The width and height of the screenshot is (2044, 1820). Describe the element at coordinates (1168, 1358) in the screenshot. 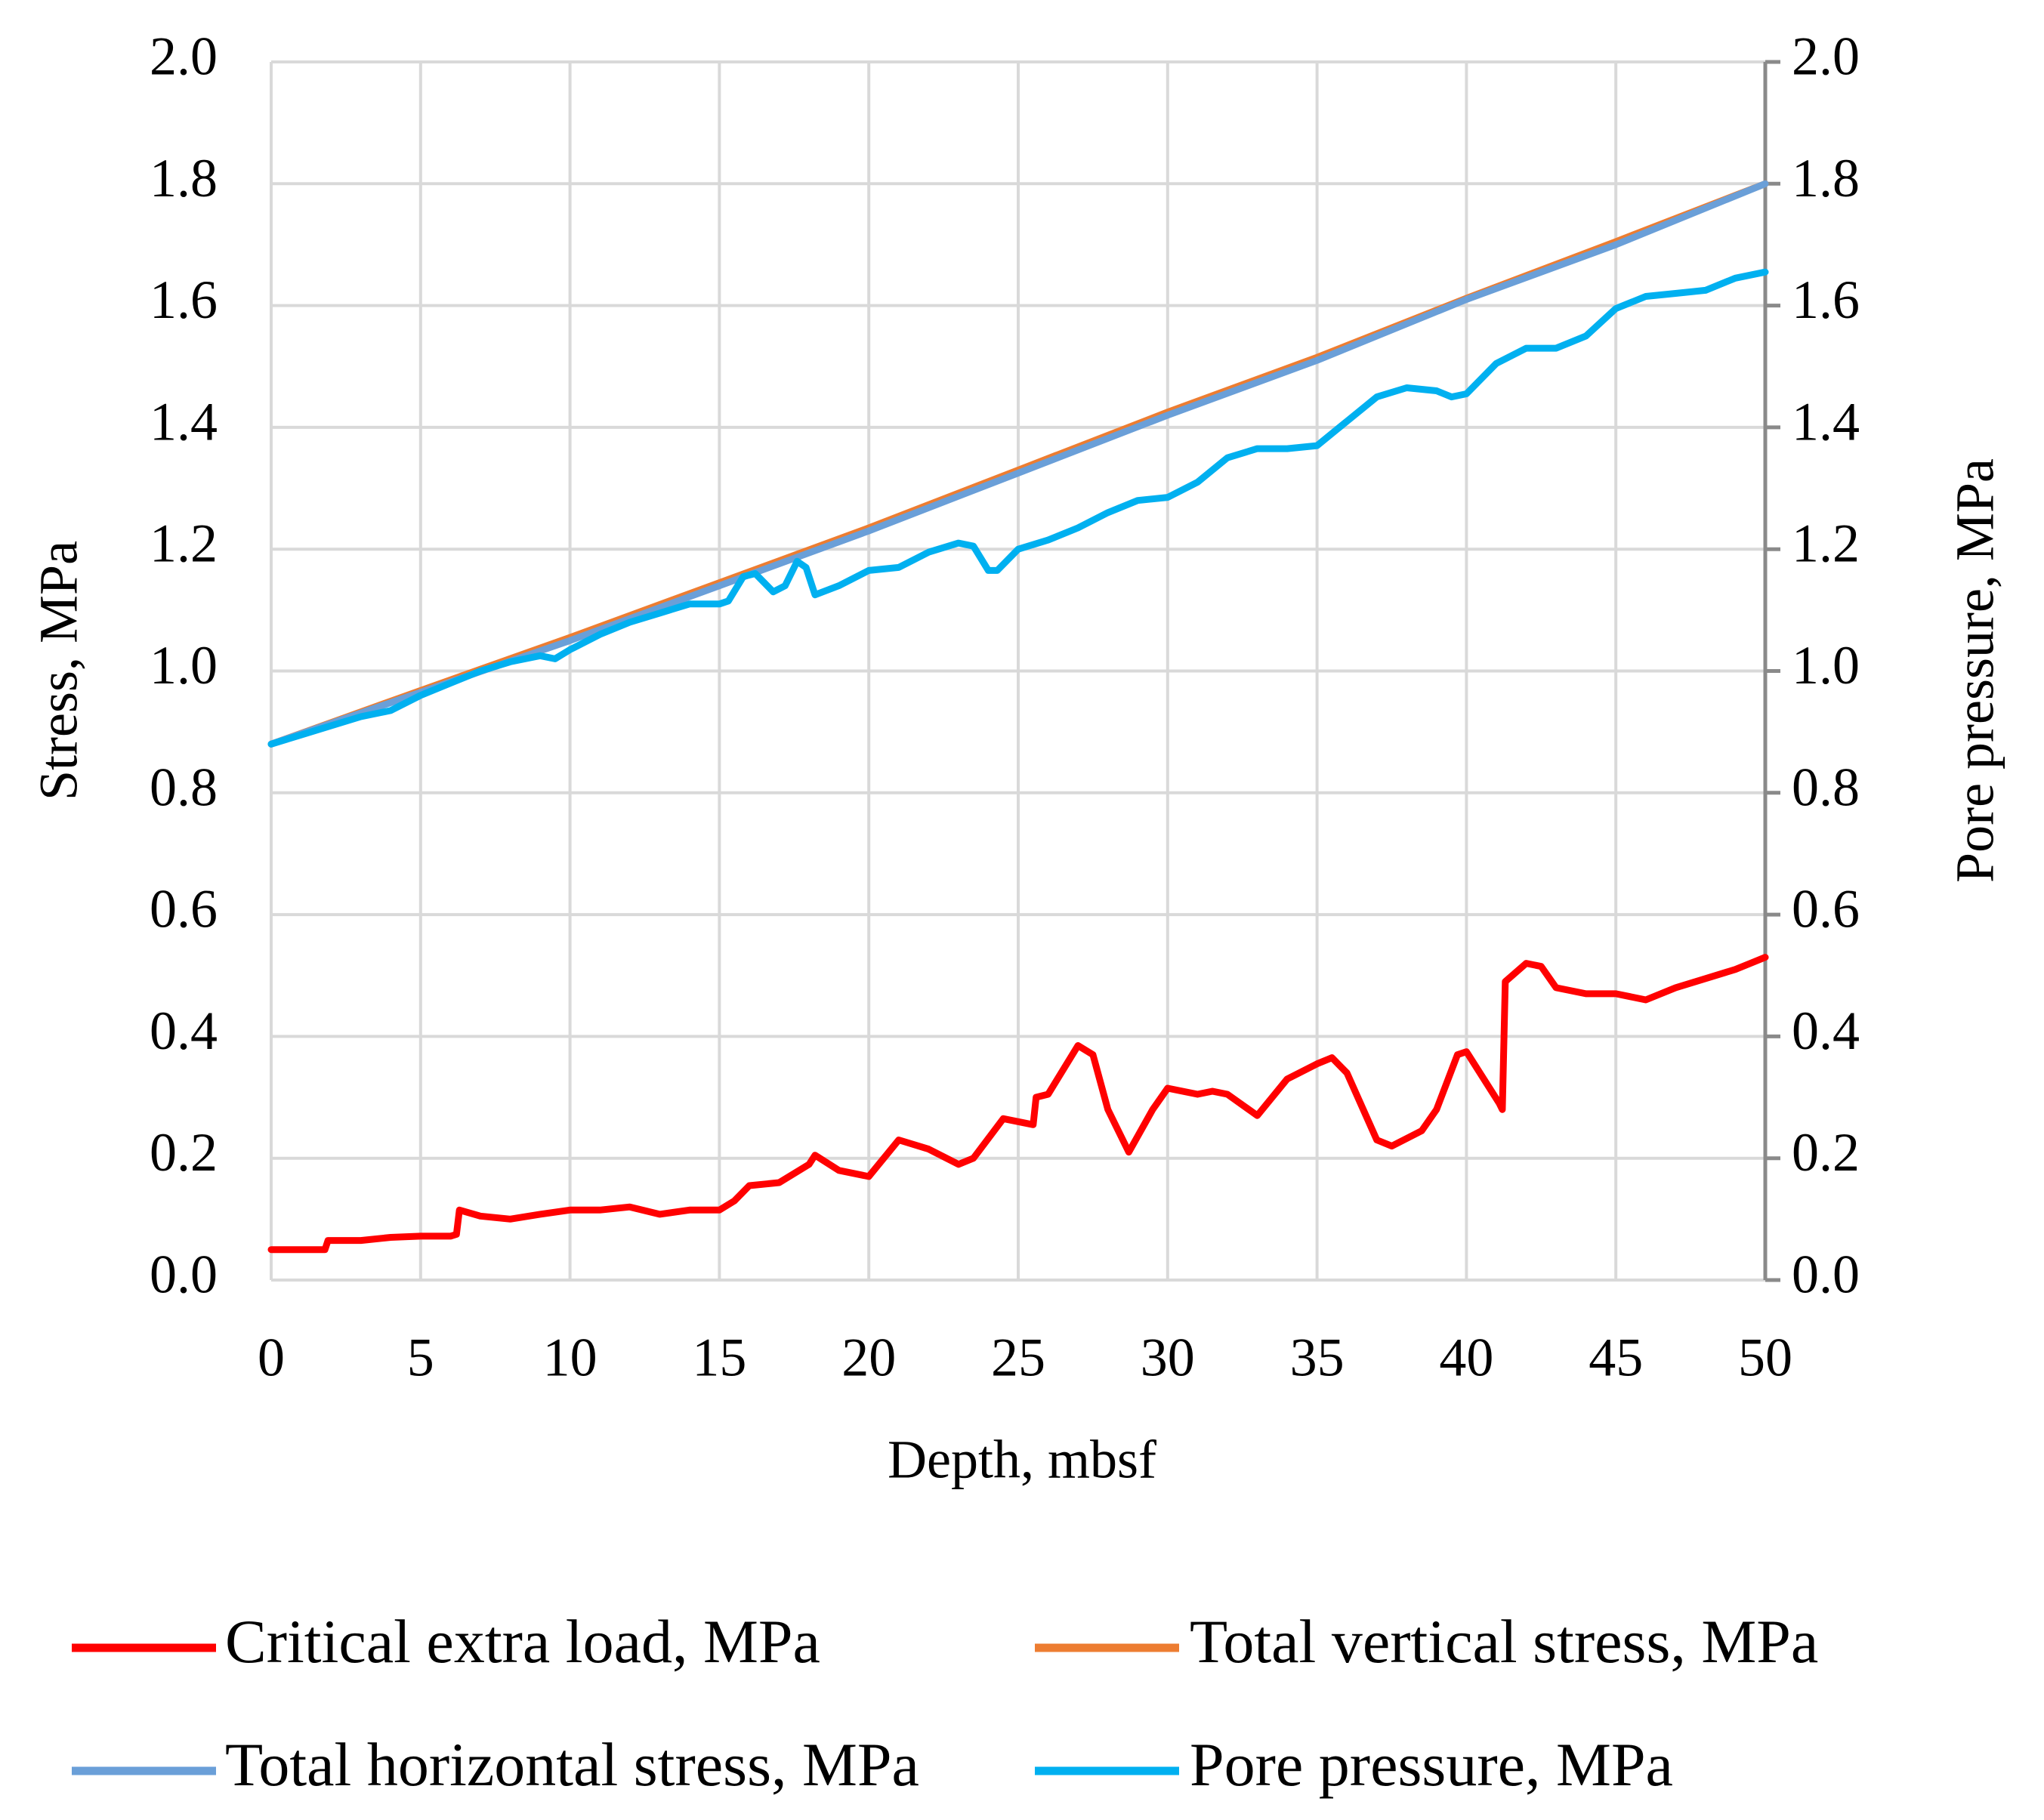

I see `x-tick-label: 30` at that location.